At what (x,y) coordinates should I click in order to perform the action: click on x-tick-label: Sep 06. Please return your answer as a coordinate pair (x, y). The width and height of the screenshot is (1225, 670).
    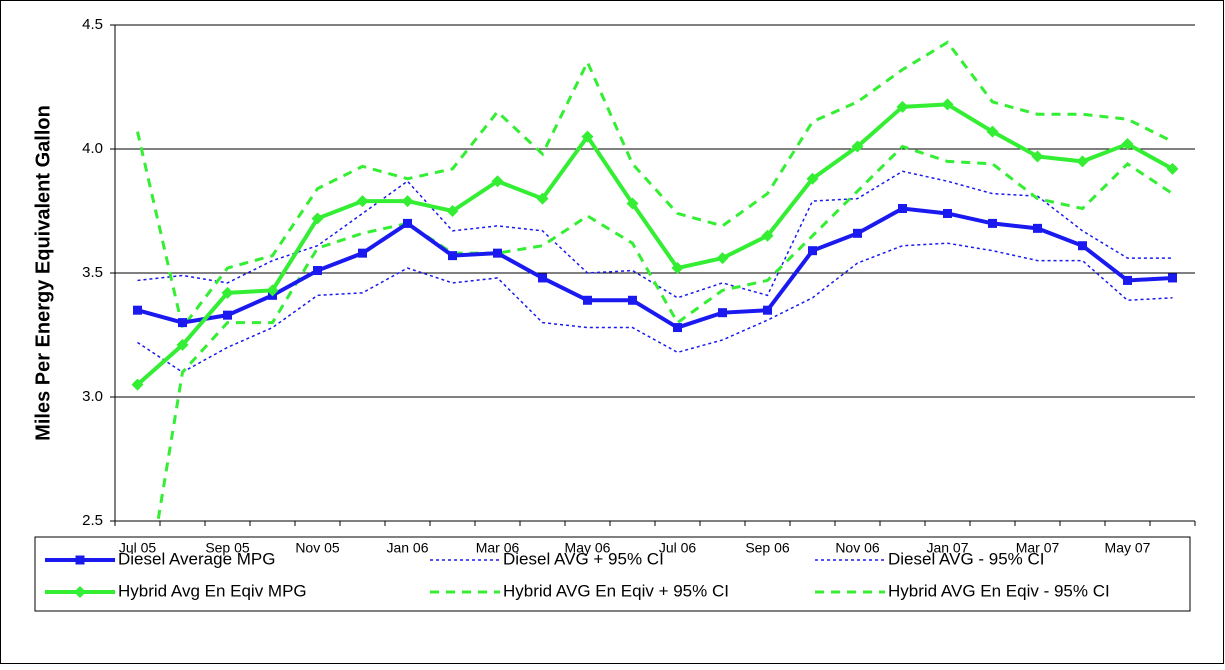
    Looking at the image, I should click on (767, 548).